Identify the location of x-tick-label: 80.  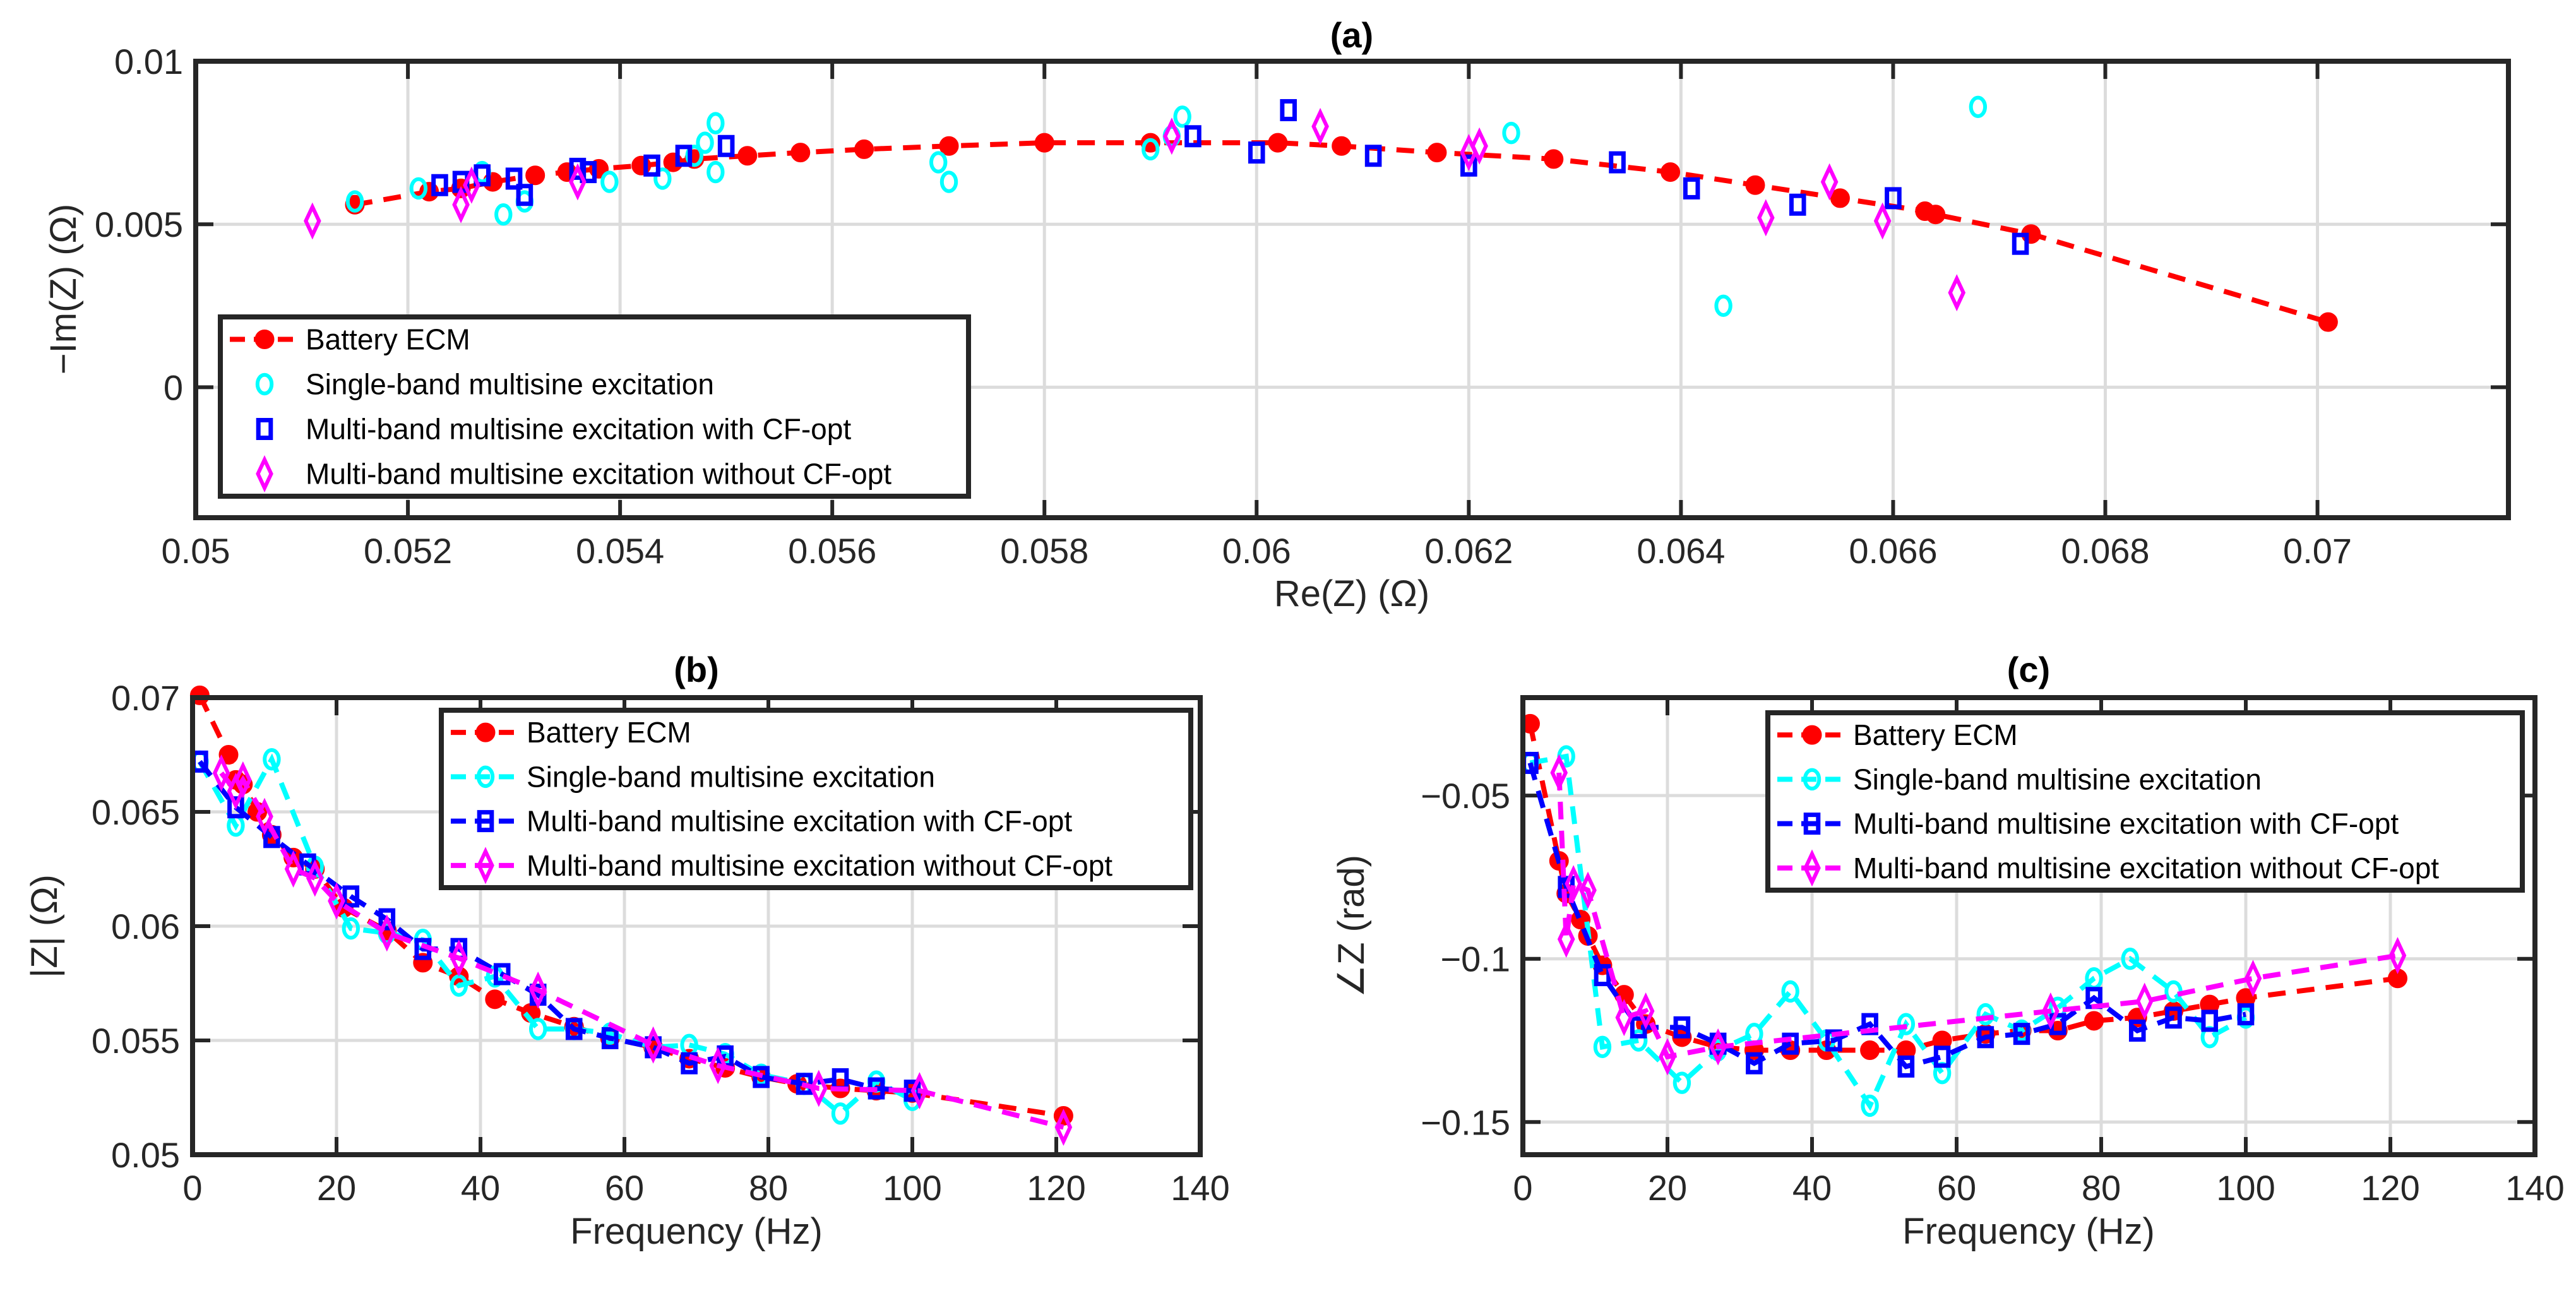
(768, 1188).